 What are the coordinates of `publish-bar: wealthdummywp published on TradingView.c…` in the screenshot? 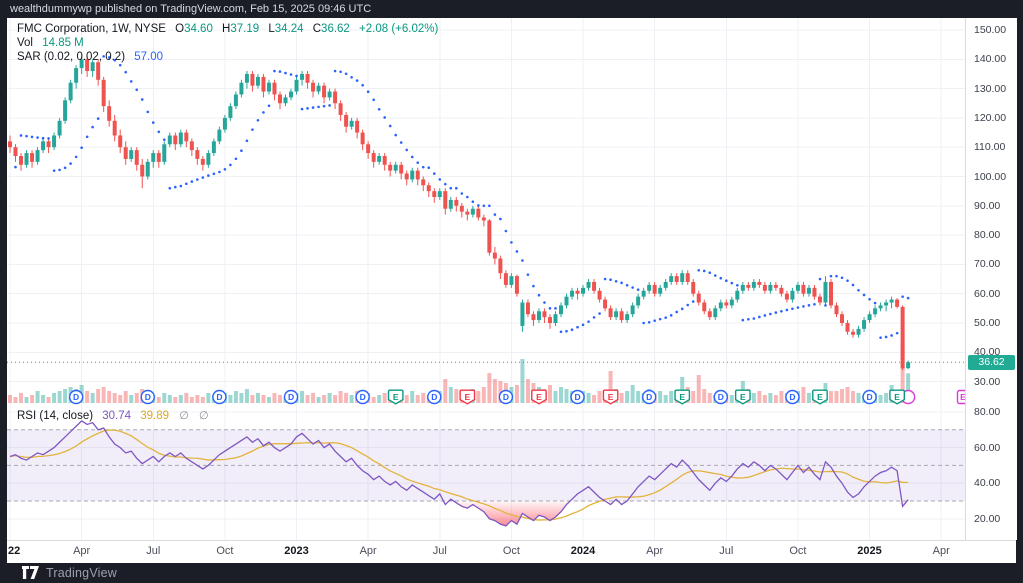 It's located at (511, 9).